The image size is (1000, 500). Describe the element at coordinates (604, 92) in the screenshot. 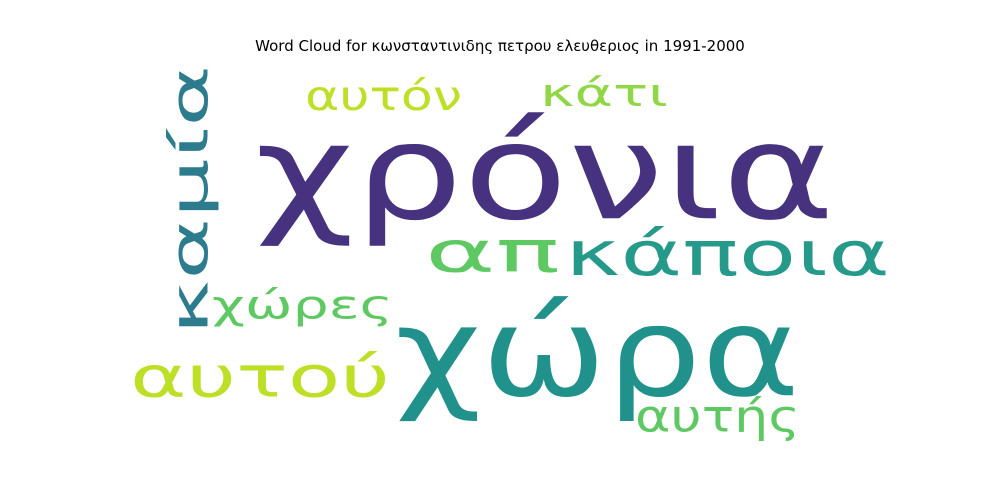

I see `word-7: κάτι` at that location.